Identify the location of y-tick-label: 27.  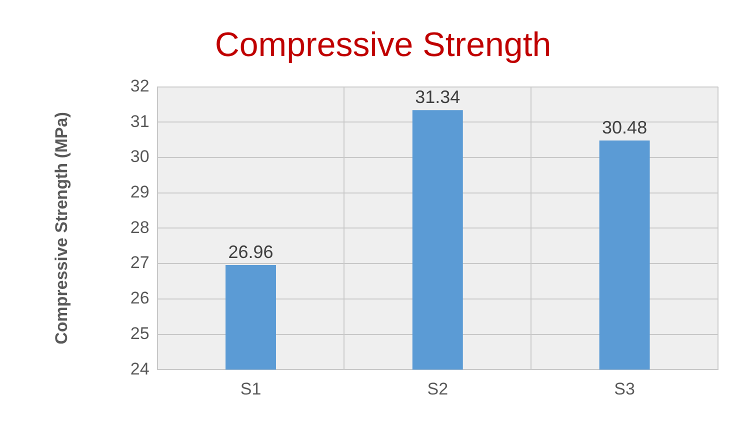
(140, 262).